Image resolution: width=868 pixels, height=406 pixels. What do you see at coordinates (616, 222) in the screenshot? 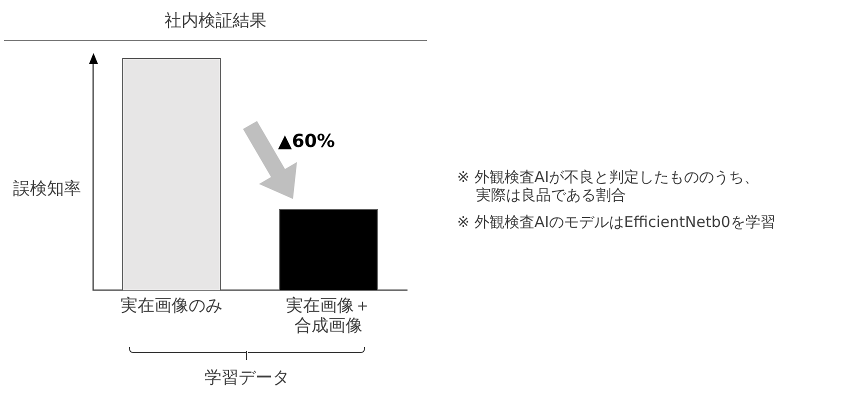
I see `text: ※ 外観検査AIのモデルはEfficientNetb0を学習` at bounding box center [616, 222].